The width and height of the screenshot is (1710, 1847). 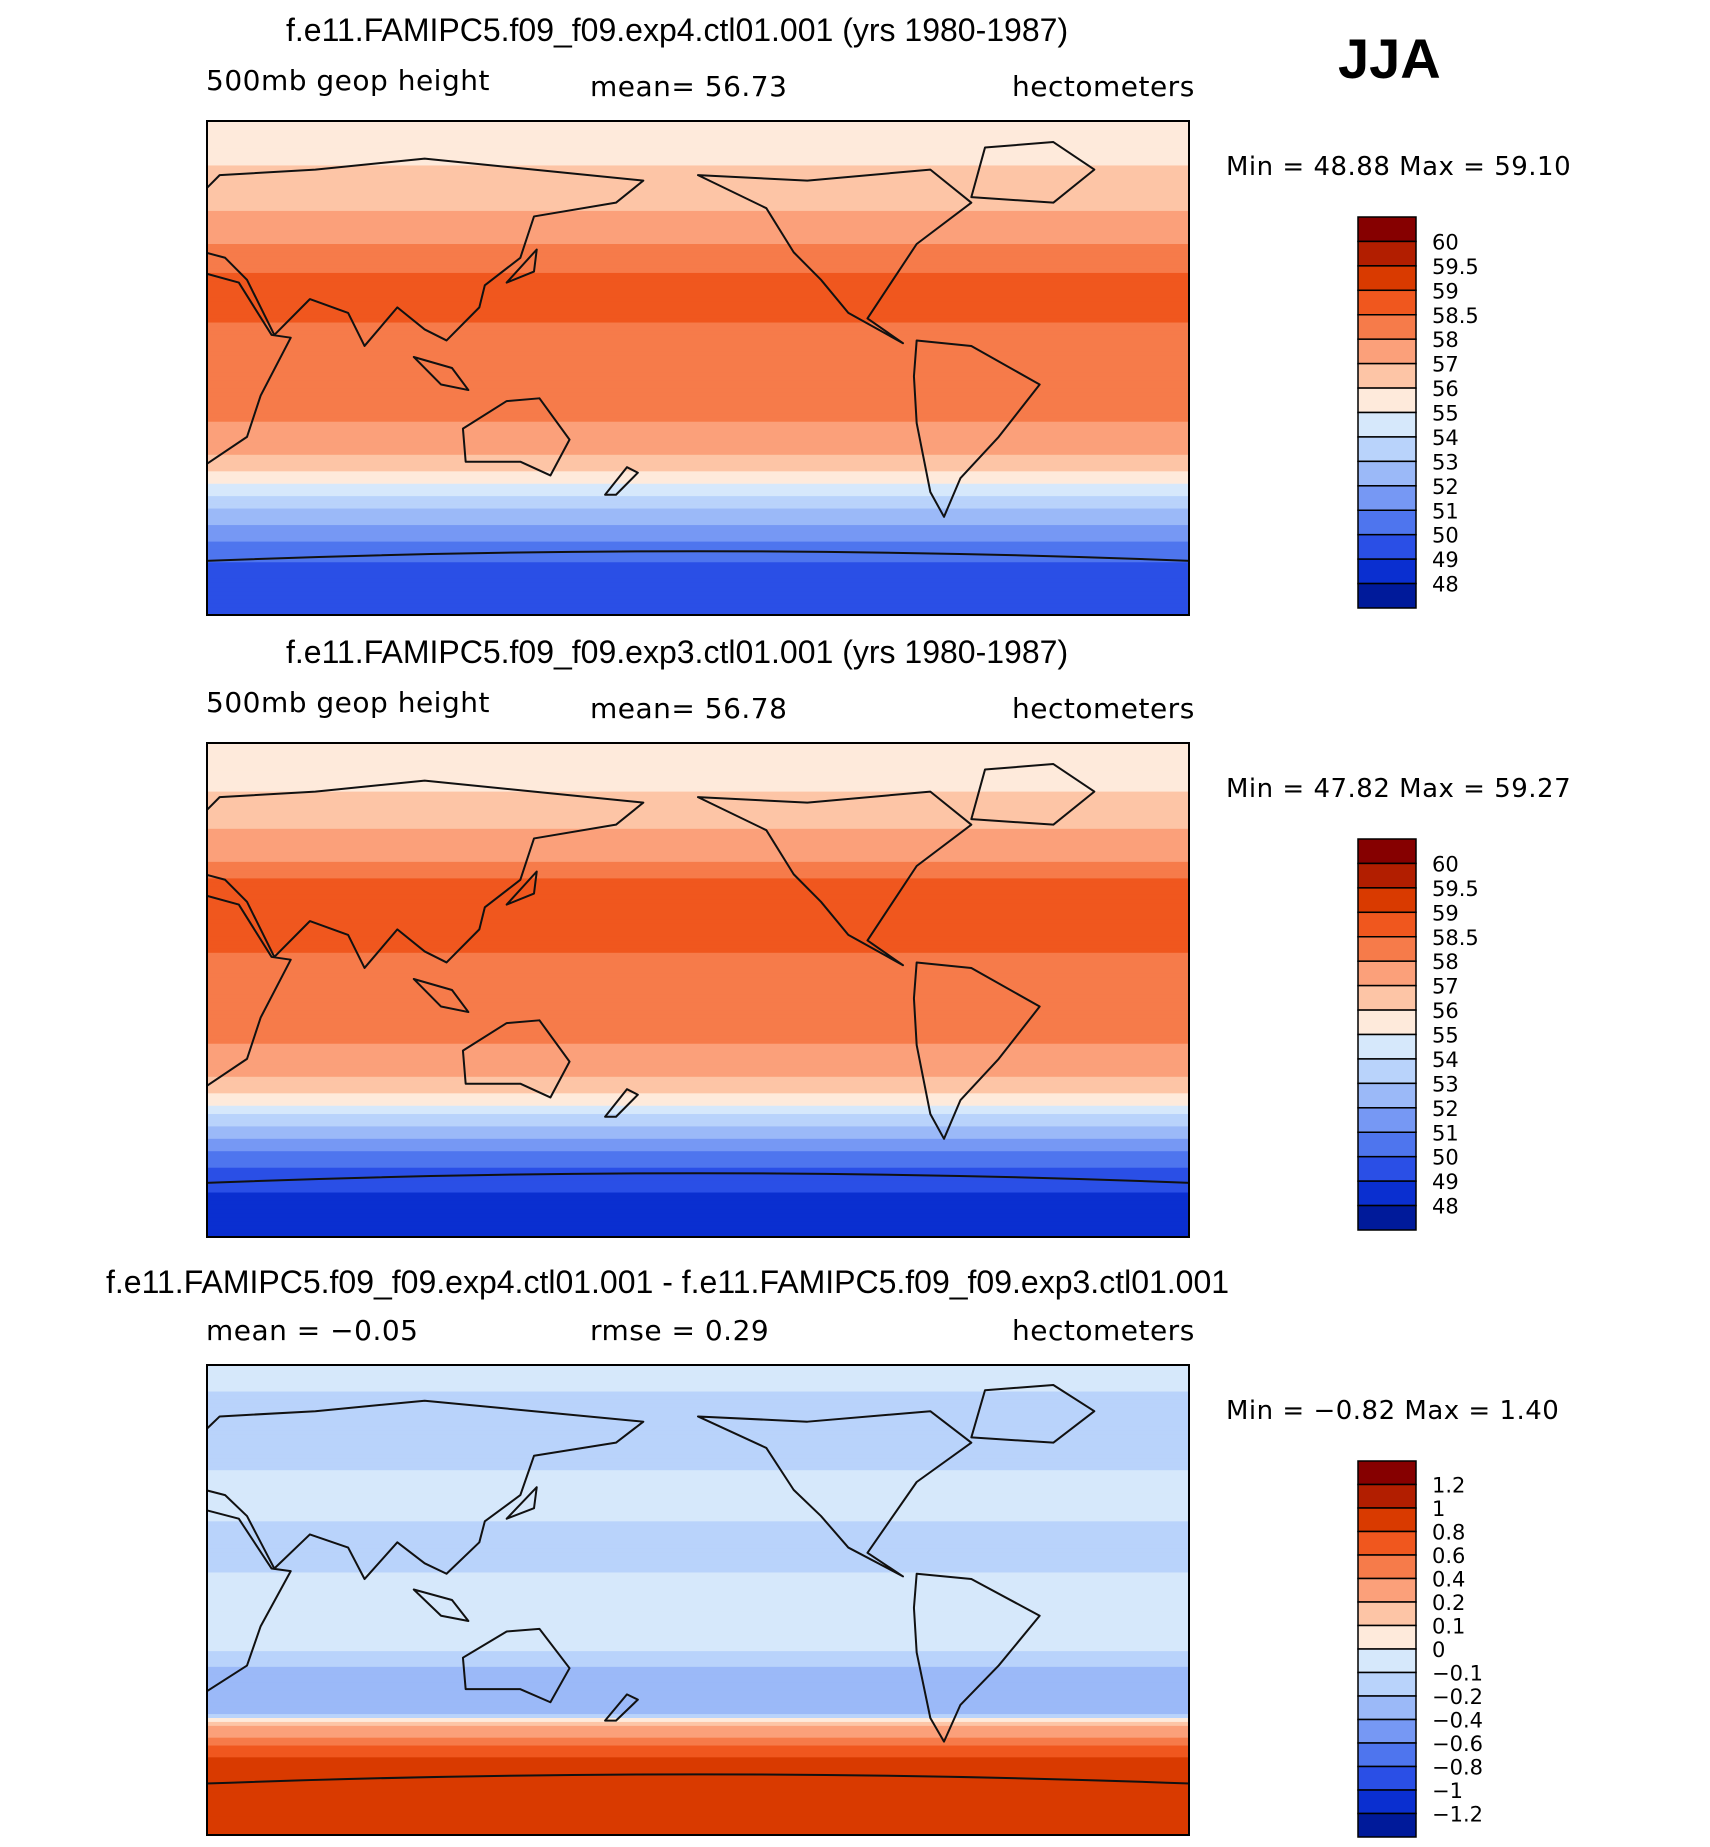 What do you see at coordinates (1448, 1580) in the screenshot?
I see `colorbar-tick-label: 0.4` at bounding box center [1448, 1580].